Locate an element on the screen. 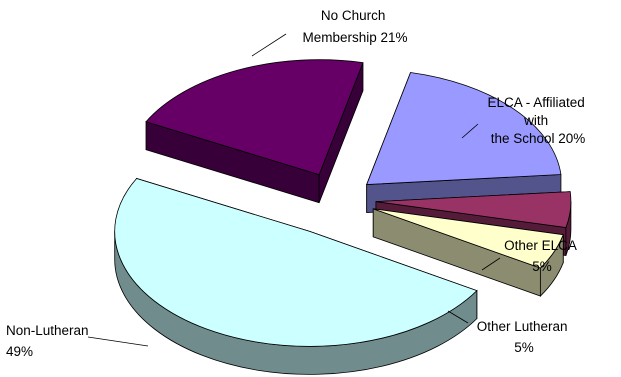 Image resolution: width=621 pixels, height=377 pixels. label-other-lutheran: Other Lutheran 5% is located at coordinates (524, 337).